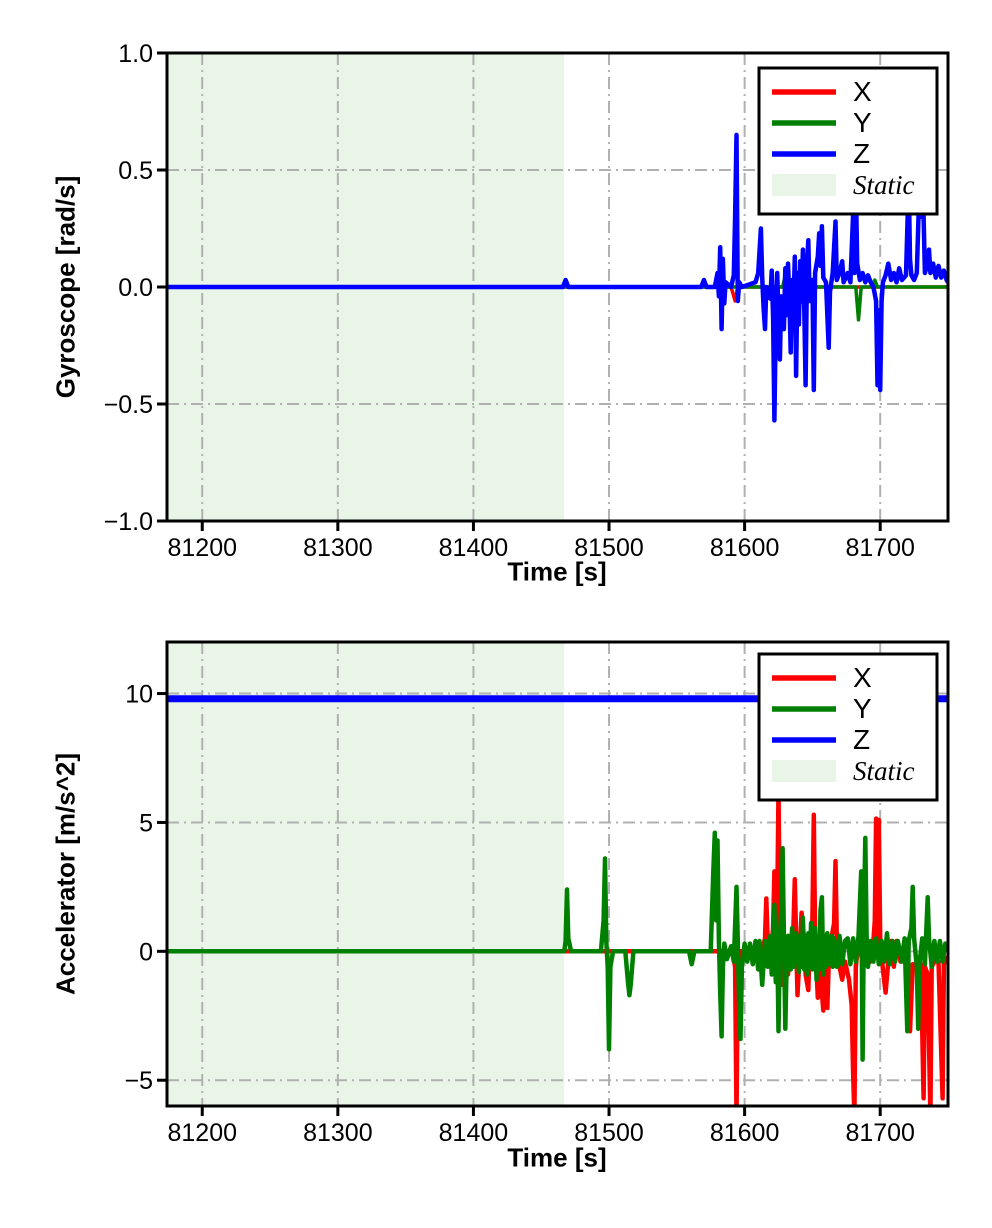 This screenshot has height=1228, width=992. Describe the element at coordinates (128, 522) in the screenshot. I see `y-tick-label: −1.0` at that location.